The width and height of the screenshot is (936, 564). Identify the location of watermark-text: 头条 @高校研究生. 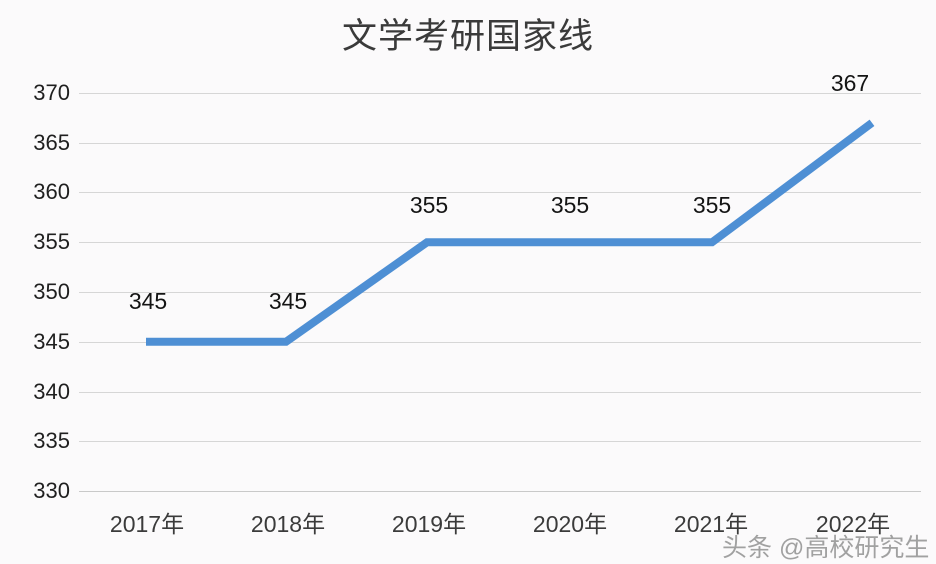
(826, 548).